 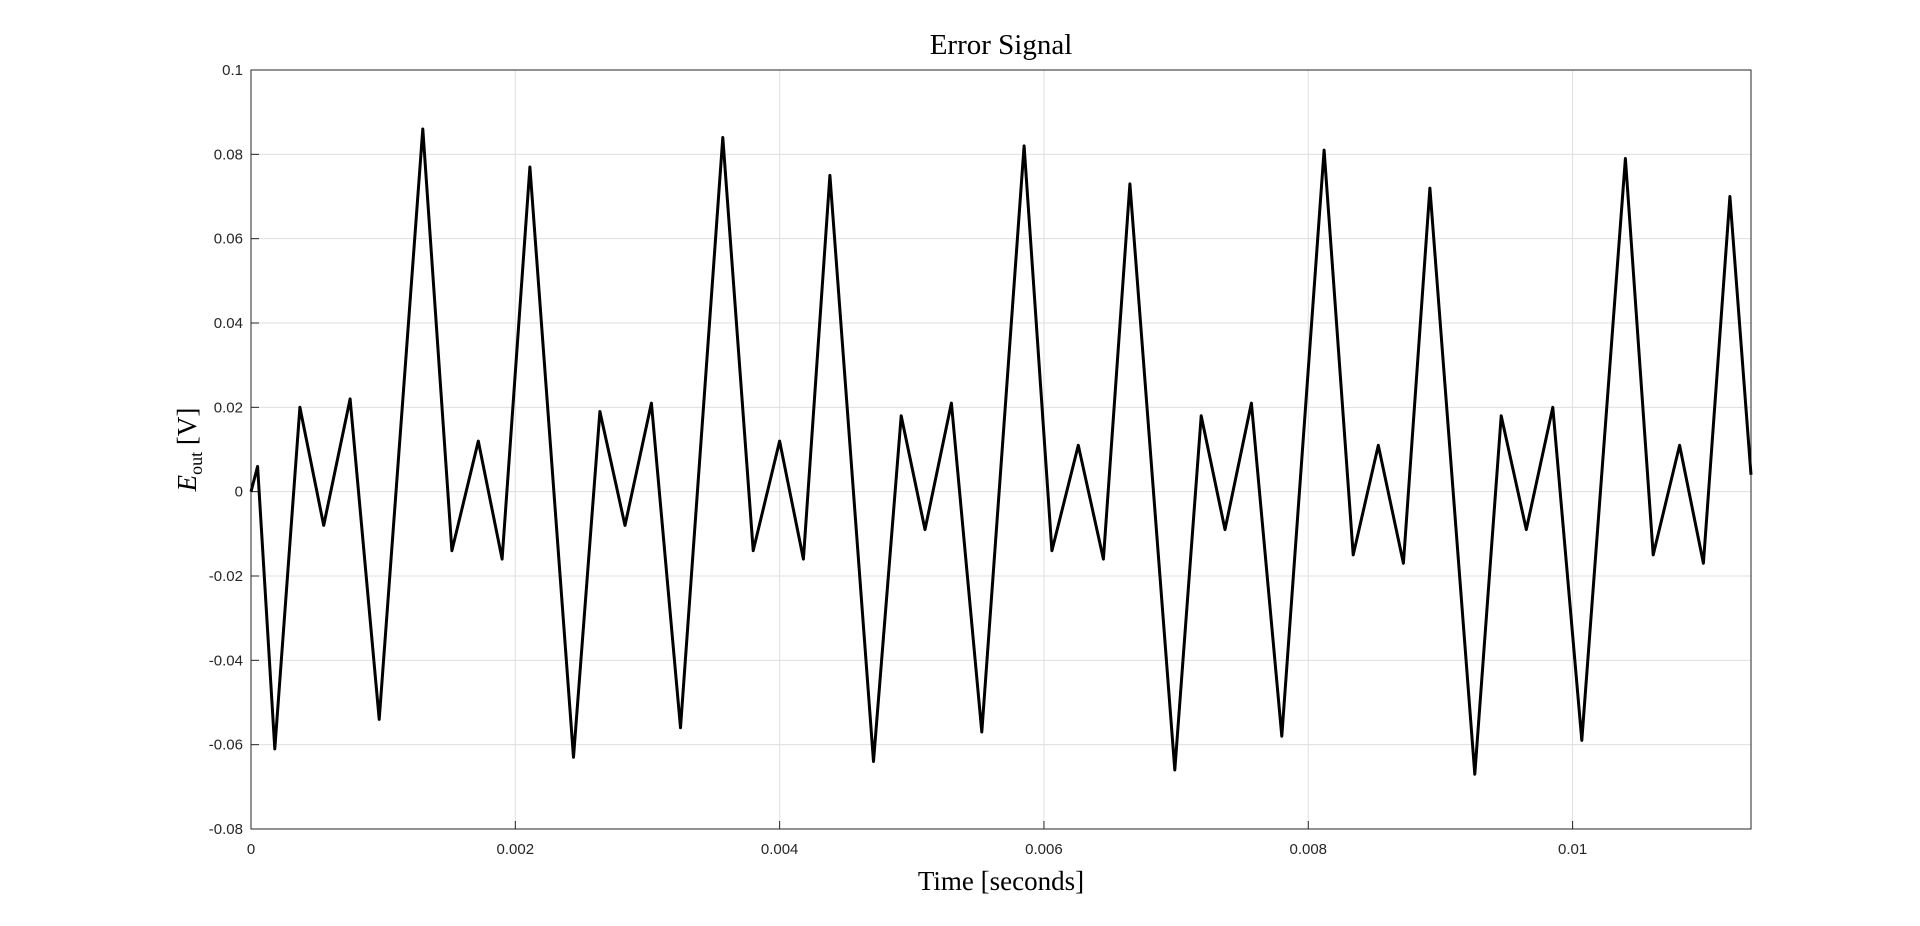 What do you see at coordinates (196, 463) in the screenshot?
I see `y-axis-label-subscript: out` at bounding box center [196, 463].